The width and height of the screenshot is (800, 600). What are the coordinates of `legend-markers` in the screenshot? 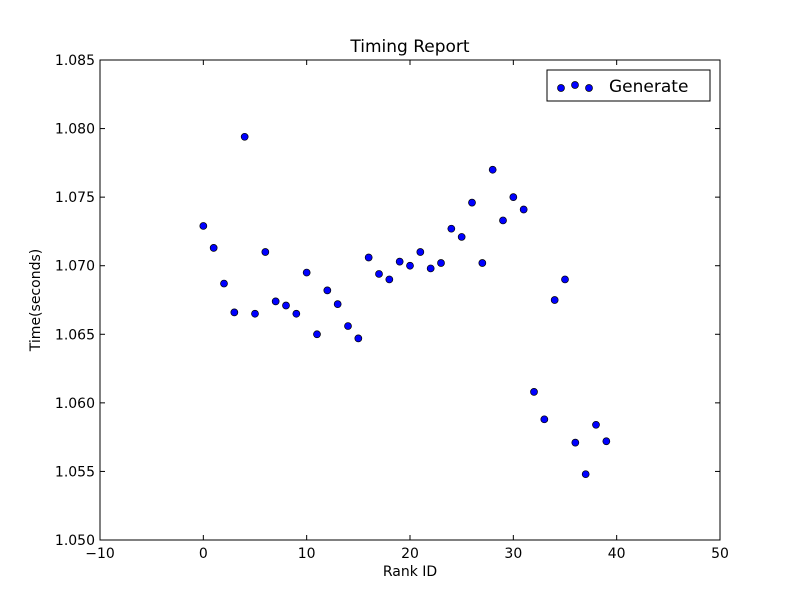 It's located at (575, 86).